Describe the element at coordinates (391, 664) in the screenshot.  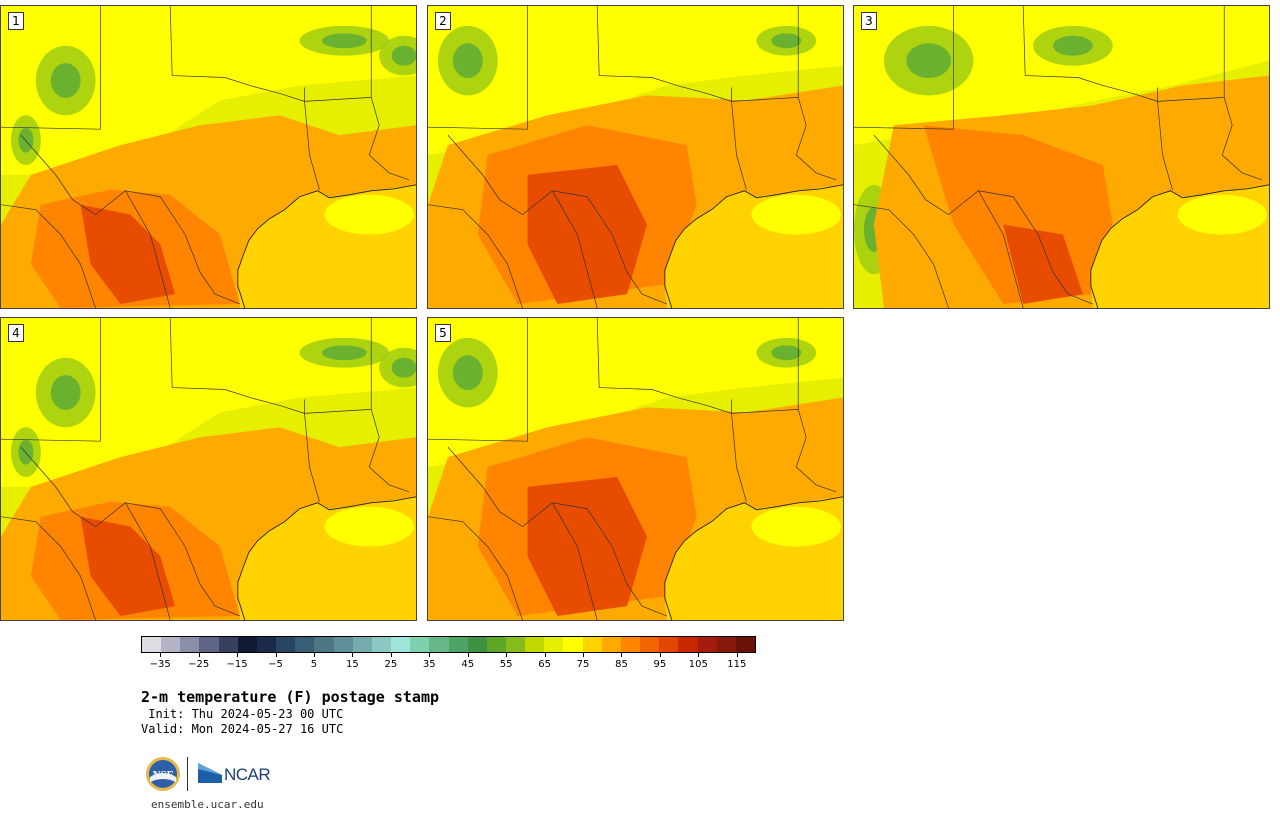
I see `colorbar-tick-label: 25` at that location.